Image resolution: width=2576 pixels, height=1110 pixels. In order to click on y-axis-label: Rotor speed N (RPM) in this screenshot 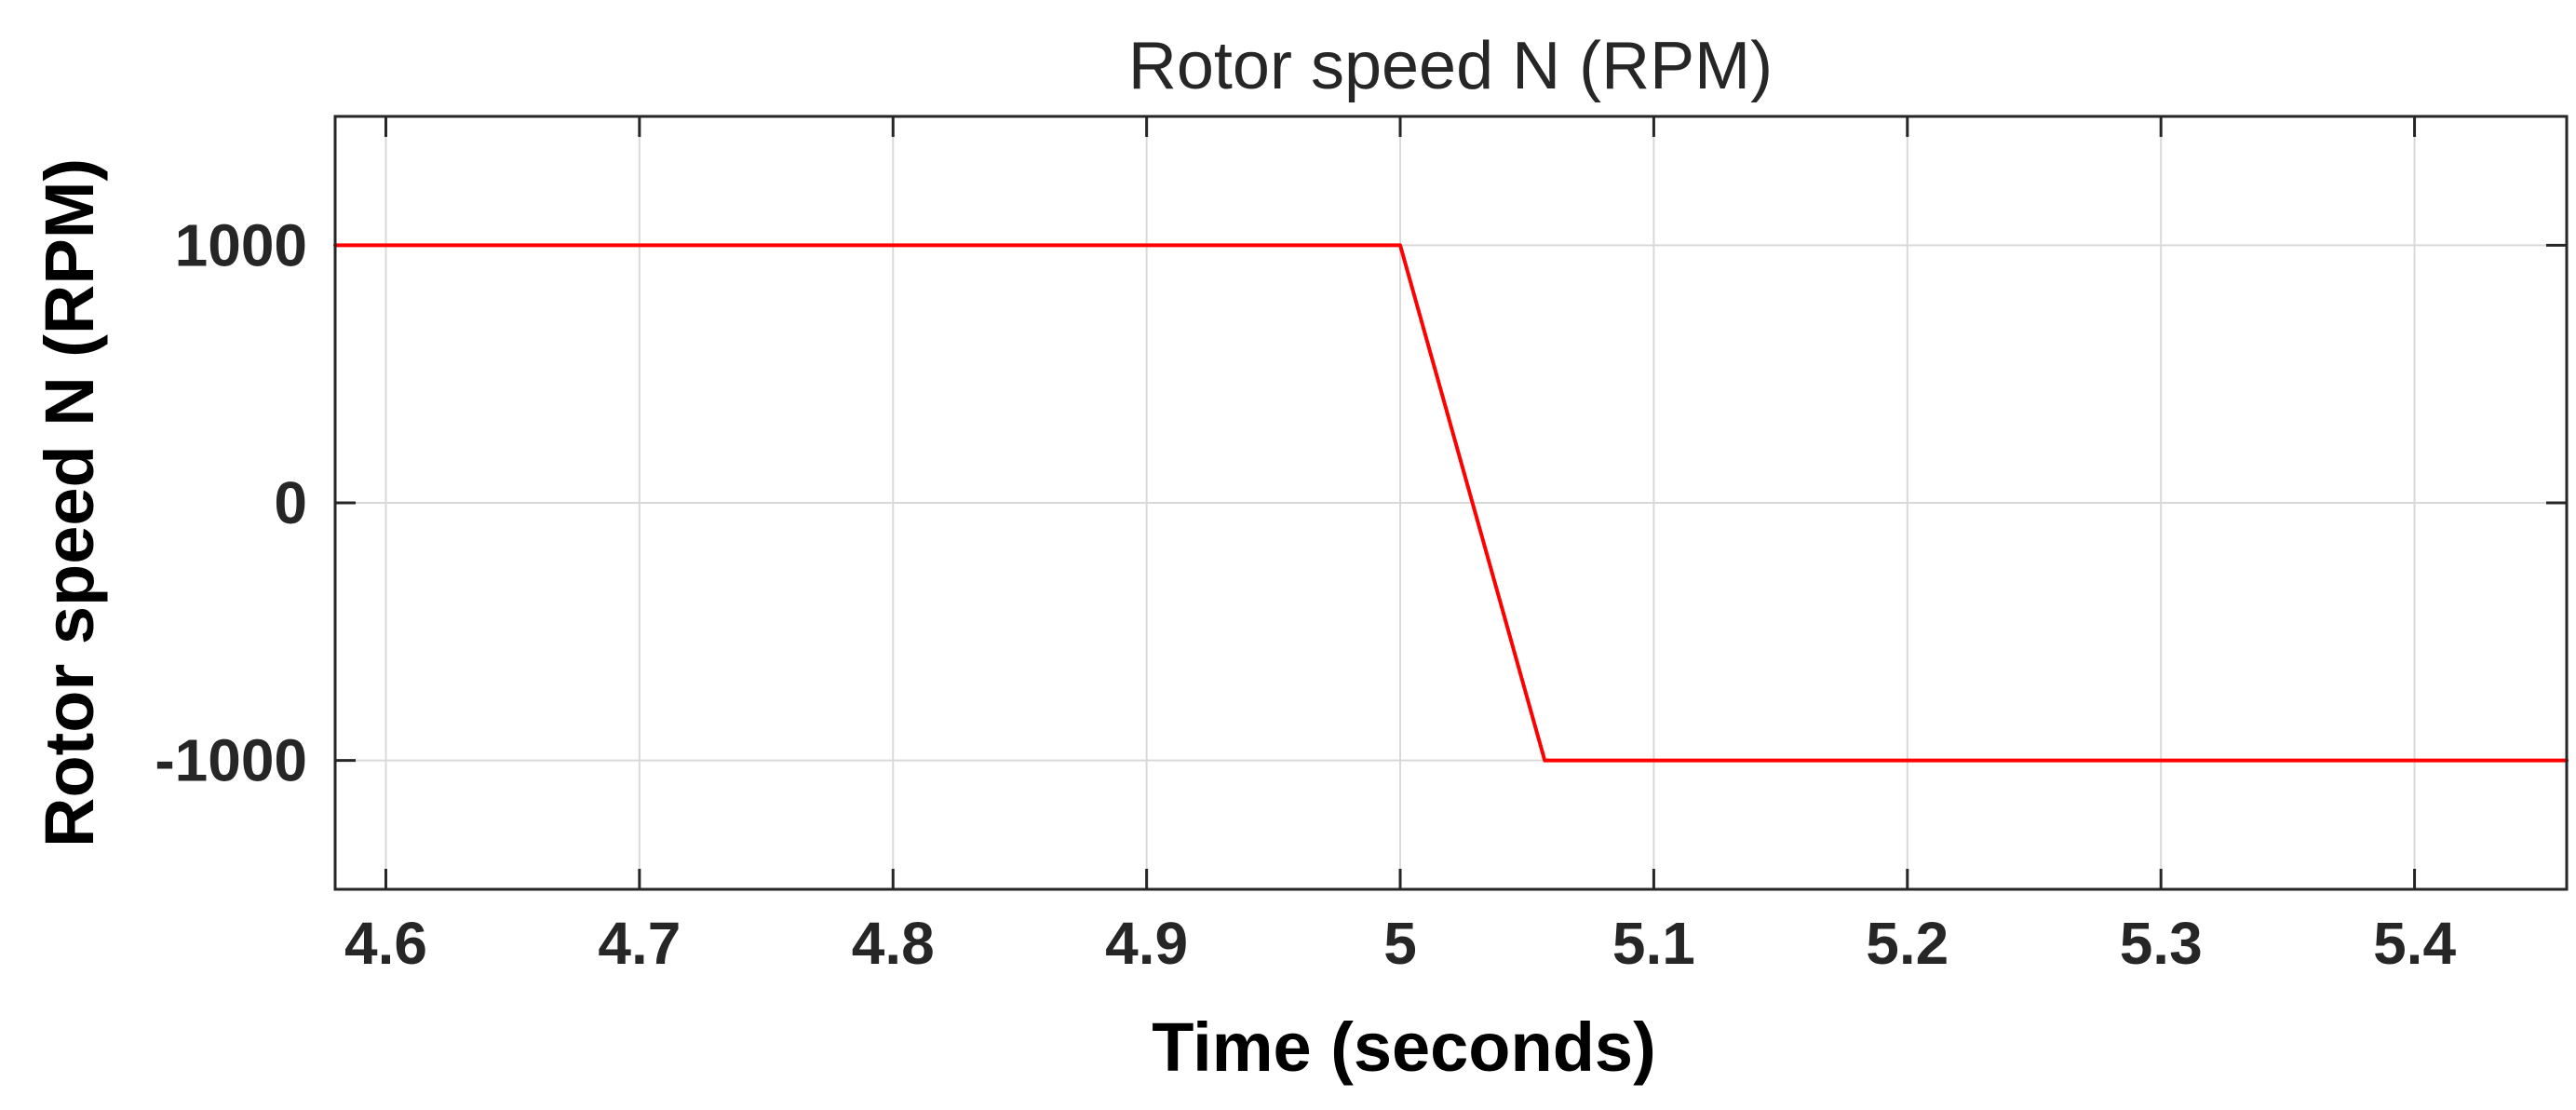, I will do `click(69, 502)`.